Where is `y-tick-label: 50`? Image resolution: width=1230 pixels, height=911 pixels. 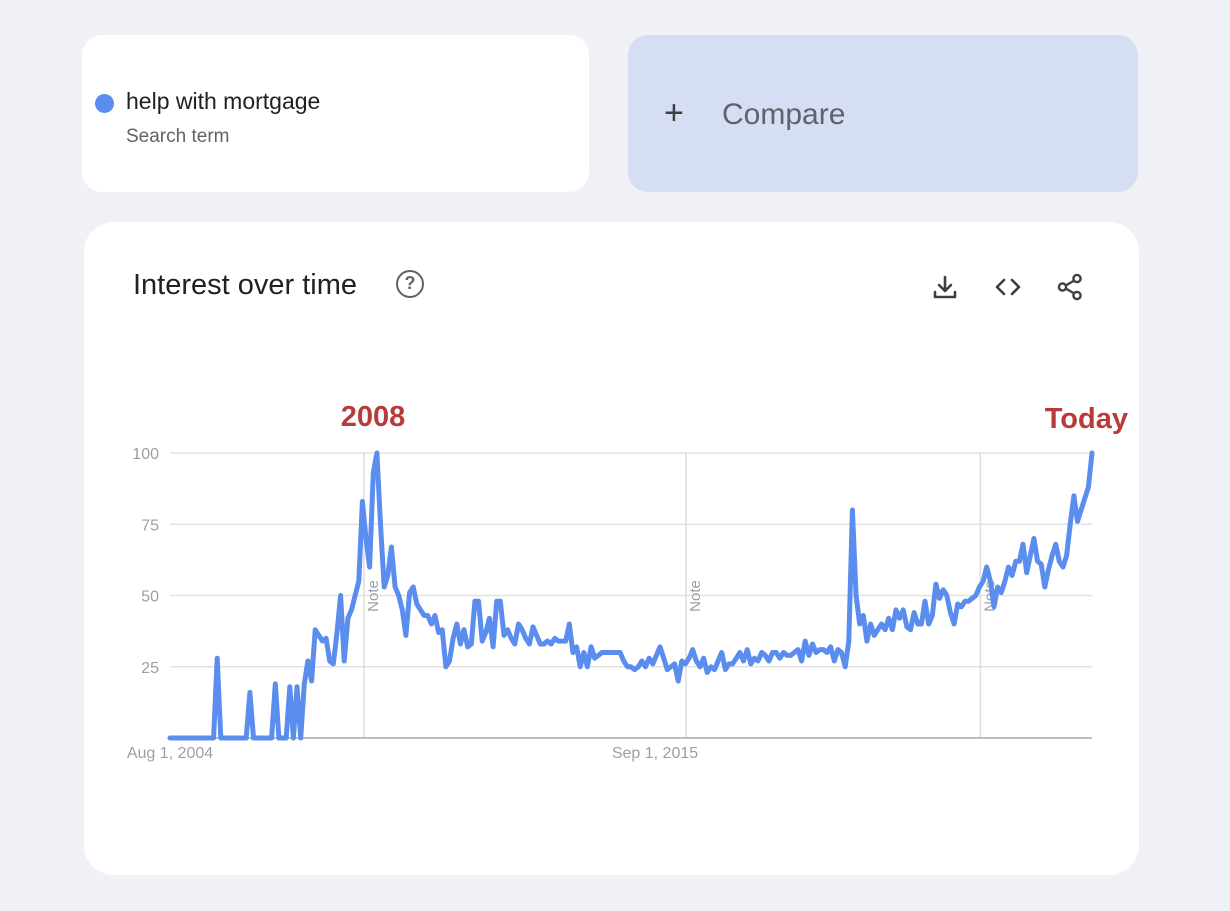
y-tick-label: 50 is located at coordinates (150, 597).